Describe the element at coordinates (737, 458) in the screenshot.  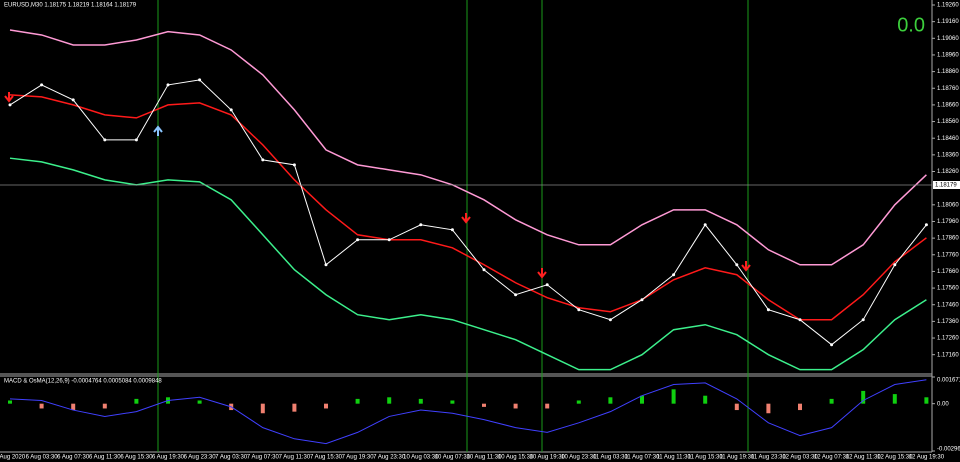
I see `x-tick-label: 11 Aug 19:30` at that location.